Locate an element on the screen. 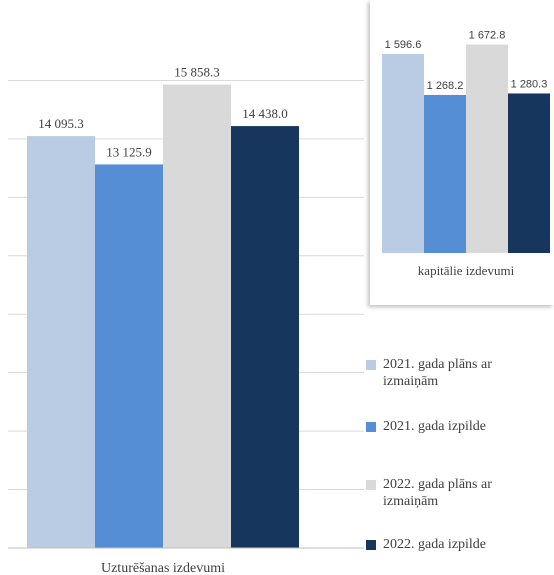  legend-label-line: 2021. gada plāns ar is located at coordinates (437, 364).